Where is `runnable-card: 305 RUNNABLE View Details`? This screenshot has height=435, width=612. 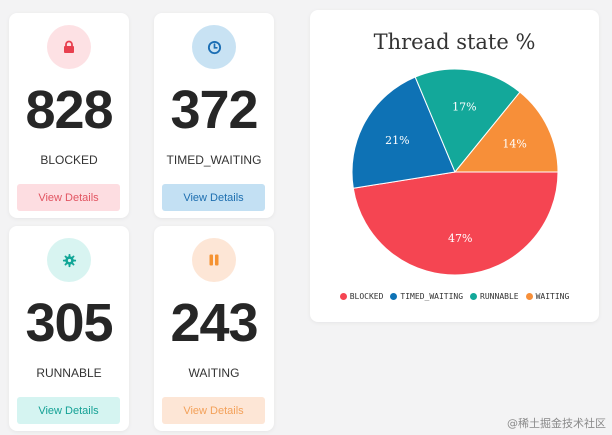 runnable-card: 305 RUNNABLE View Details is located at coordinates (69, 328).